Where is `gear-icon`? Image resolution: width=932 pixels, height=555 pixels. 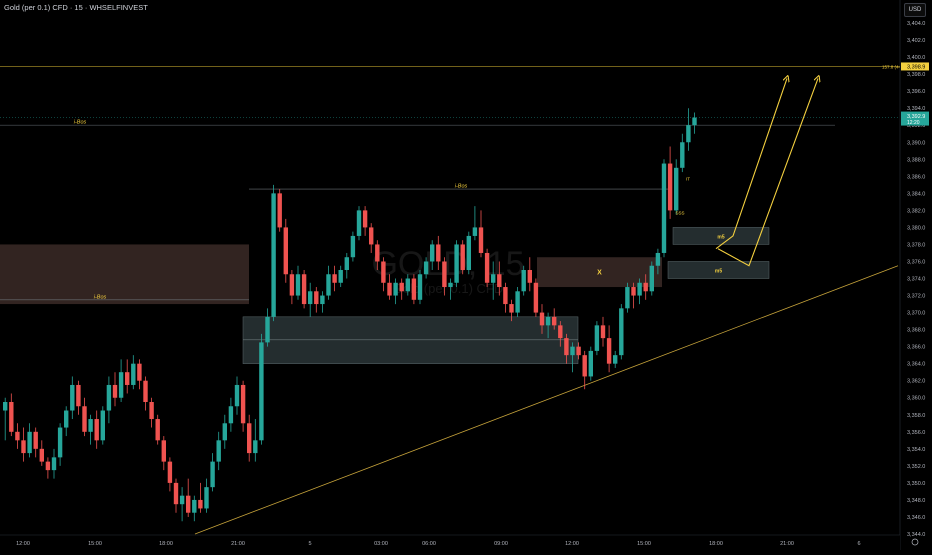 gear-icon is located at coordinates (915, 542).